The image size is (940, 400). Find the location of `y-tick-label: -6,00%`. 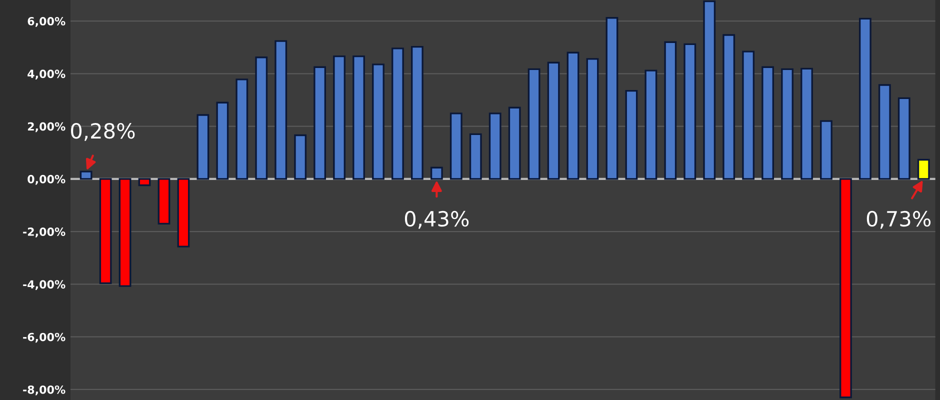

y-tick-label: -6,00% is located at coordinates (44, 337).